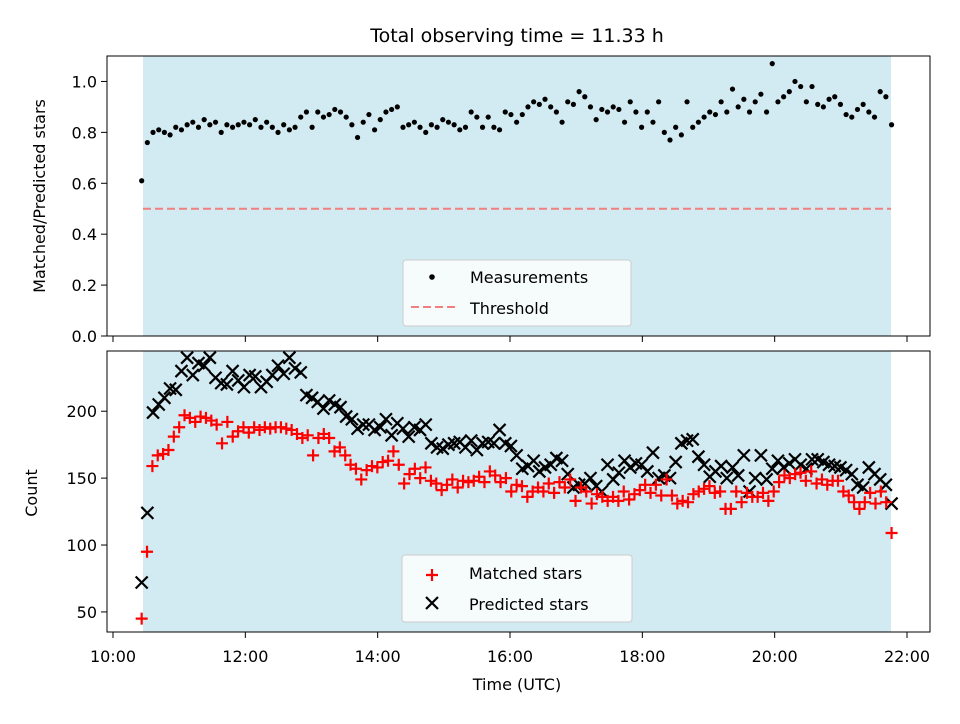 Image resolution: width=960 pixels, height=724 pixels. Describe the element at coordinates (84, 183) in the screenshot. I see `top-y-tick-label: 0.6` at that location.